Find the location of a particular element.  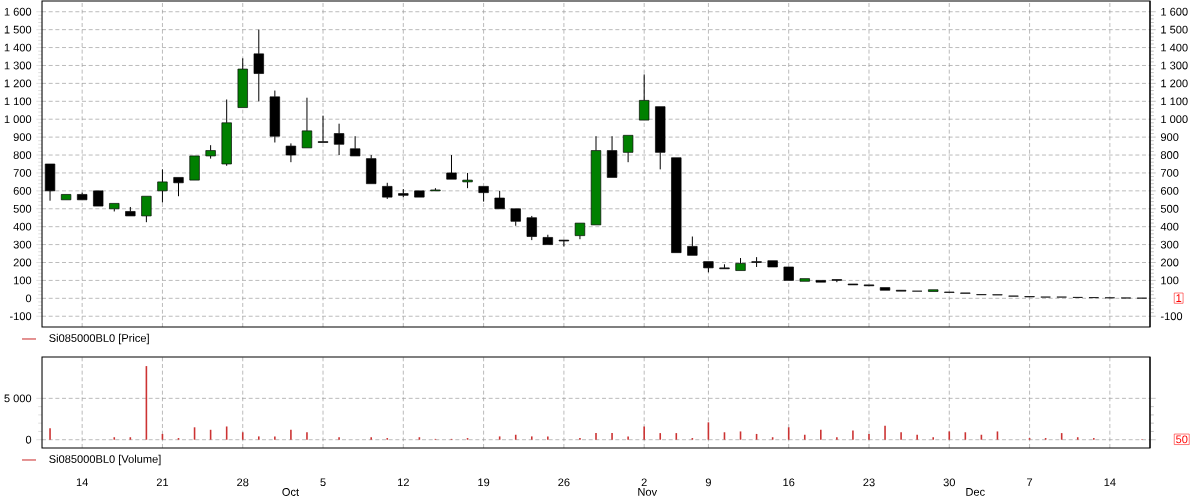

y2-tick-label: 1 600 is located at coordinates (1174, 11).